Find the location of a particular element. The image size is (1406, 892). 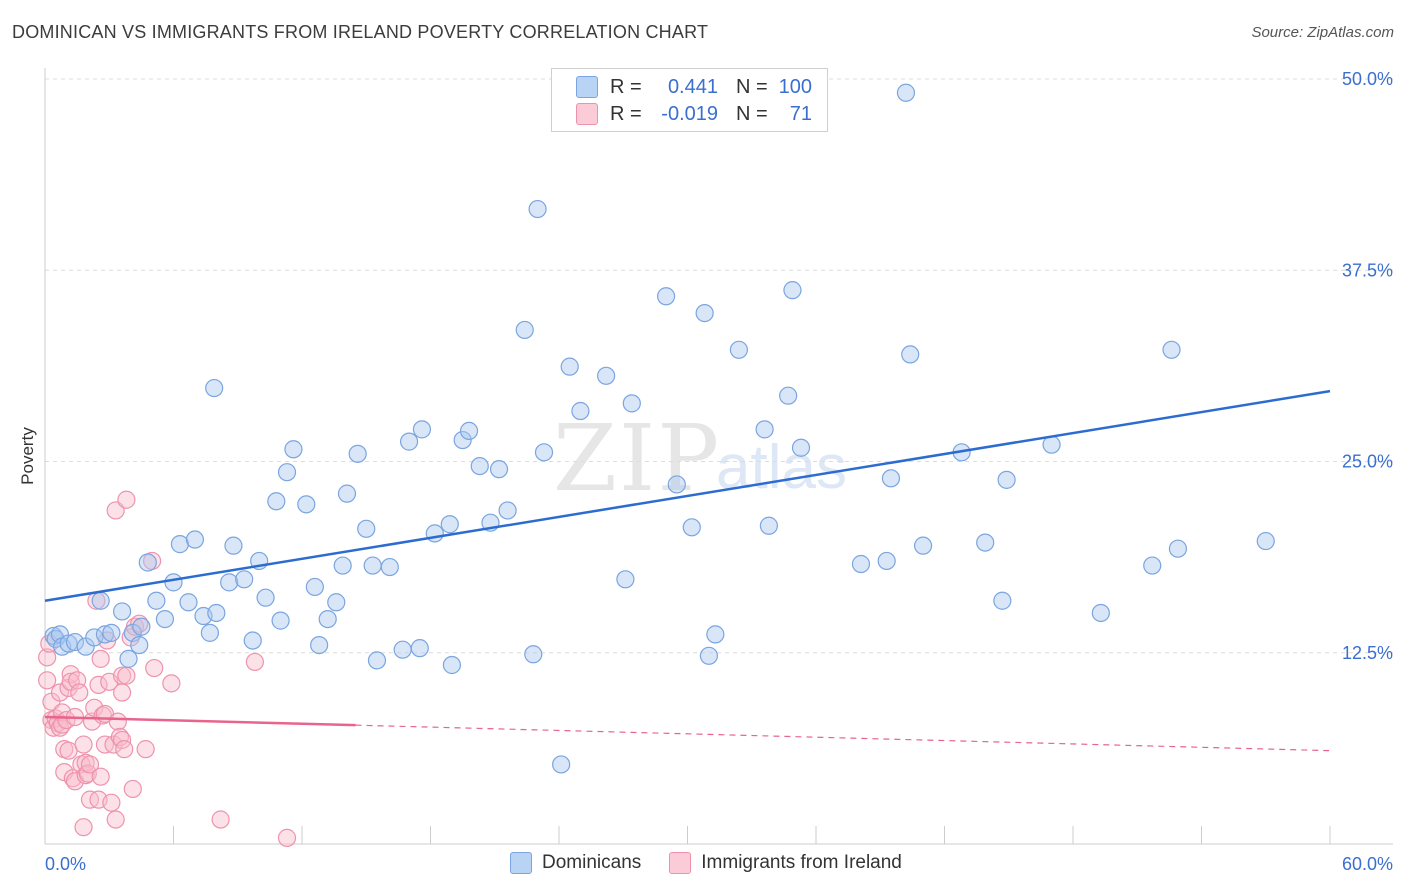

legend-item-ireland: Immigrants from Ireland is located at coordinates (785, 863).